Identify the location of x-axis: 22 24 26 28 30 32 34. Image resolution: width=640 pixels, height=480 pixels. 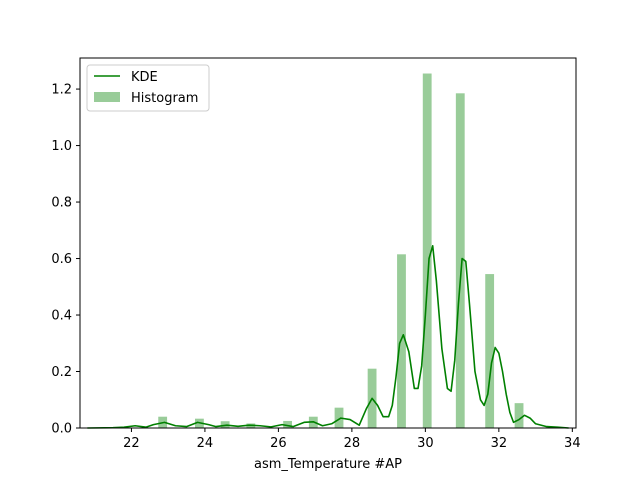
(352, 439).